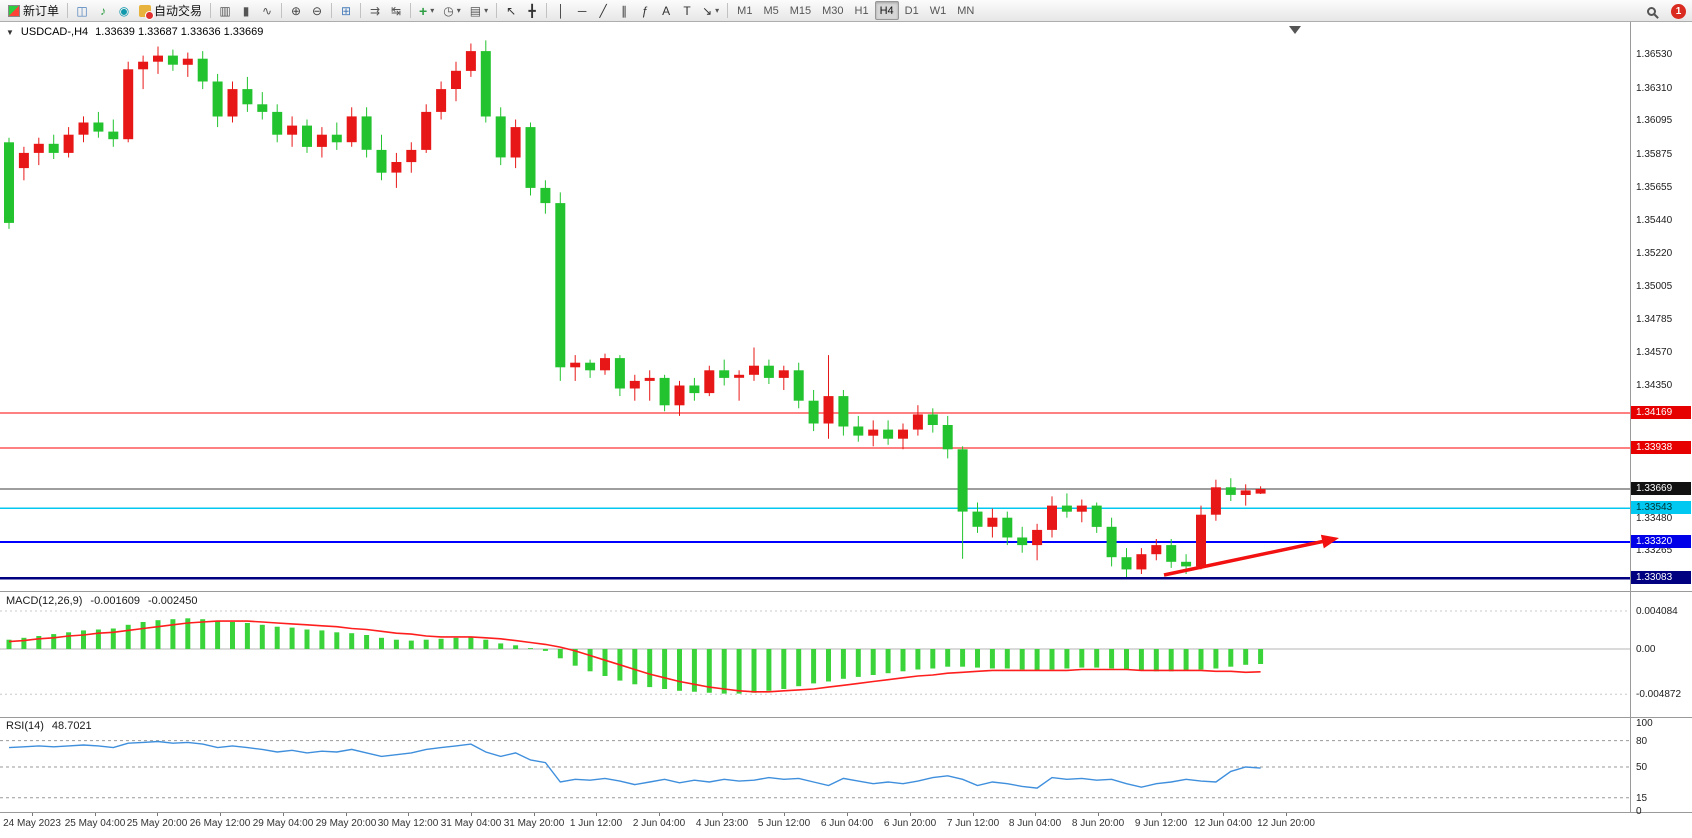  What do you see at coordinates (1678, 11) in the screenshot?
I see `notification-badge: 1` at bounding box center [1678, 11].